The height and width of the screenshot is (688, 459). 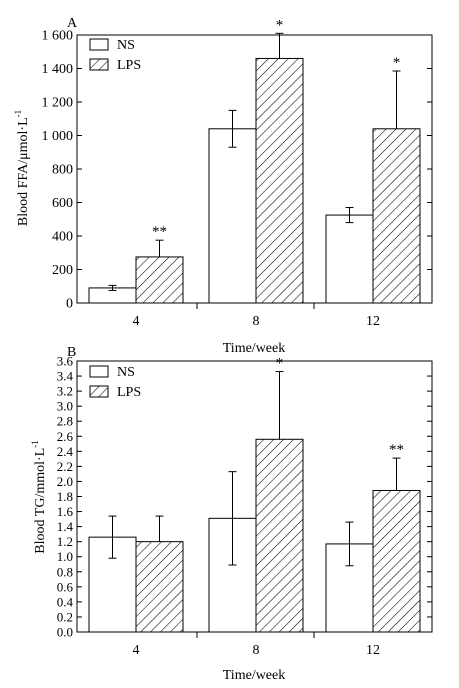 What do you see at coordinates (65, 511) in the screenshot?
I see `y-tick-label: 1.6` at bounding box center [65, 511].